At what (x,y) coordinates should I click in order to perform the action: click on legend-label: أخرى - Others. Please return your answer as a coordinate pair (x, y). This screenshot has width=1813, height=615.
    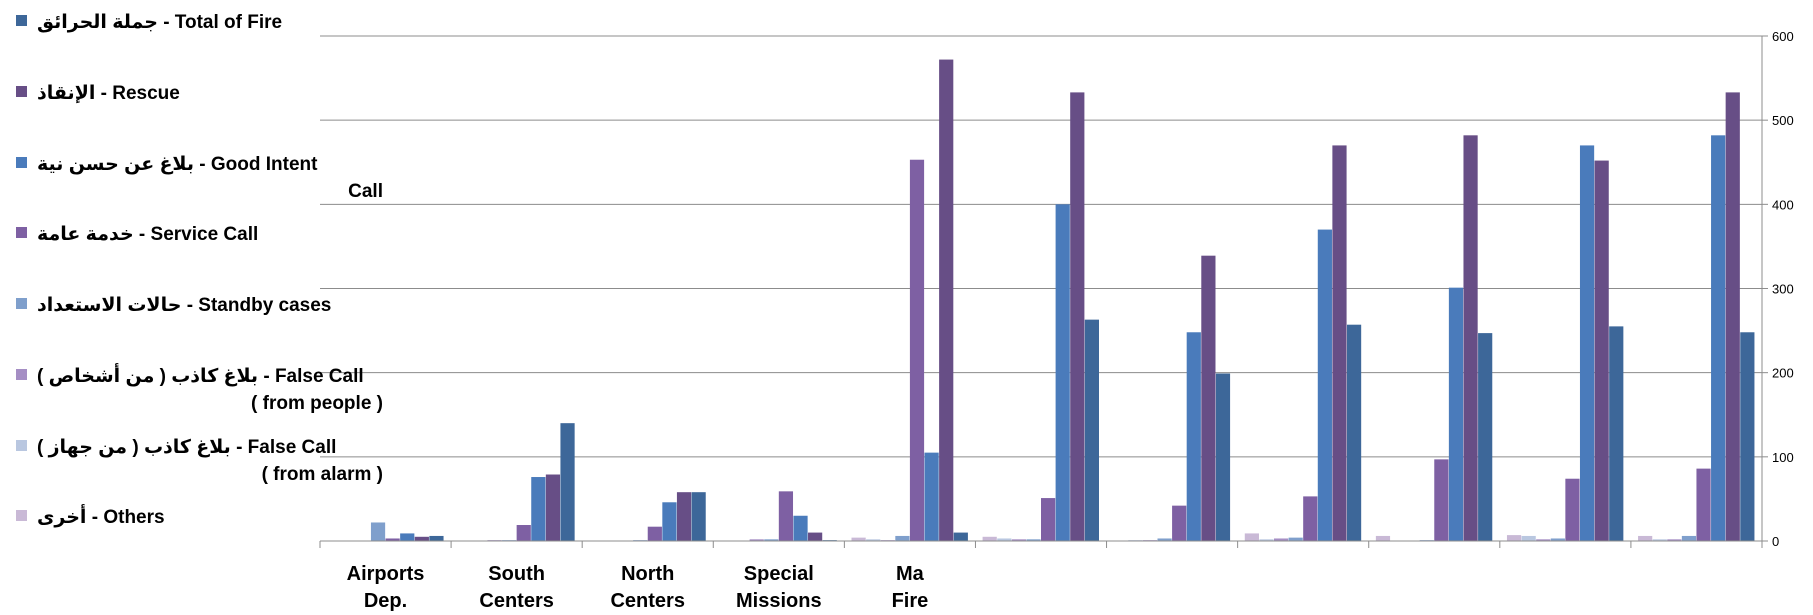
    Looking at the image, I should click on (101, 516).